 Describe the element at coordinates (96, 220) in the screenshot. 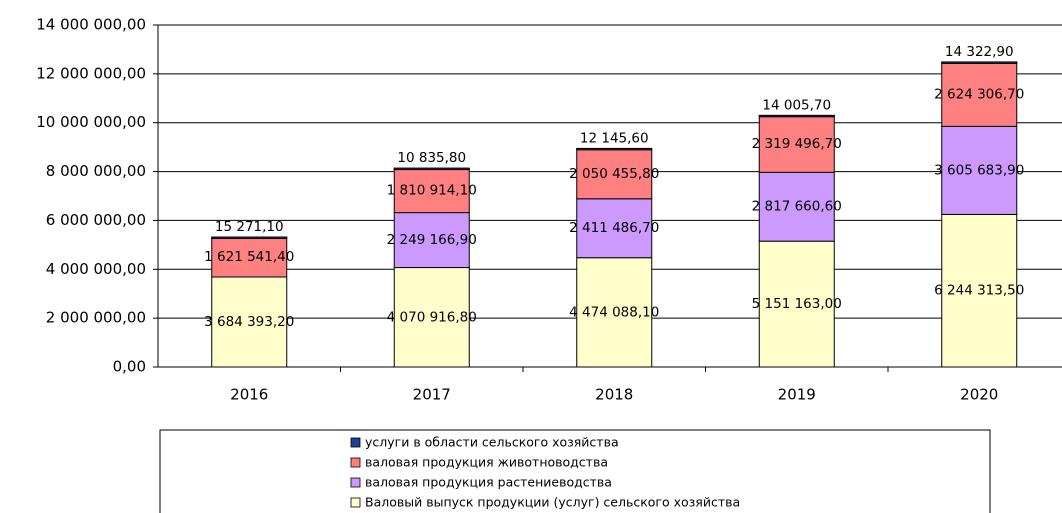

I see `y-tick-label: 6 000 000,00` at that location.